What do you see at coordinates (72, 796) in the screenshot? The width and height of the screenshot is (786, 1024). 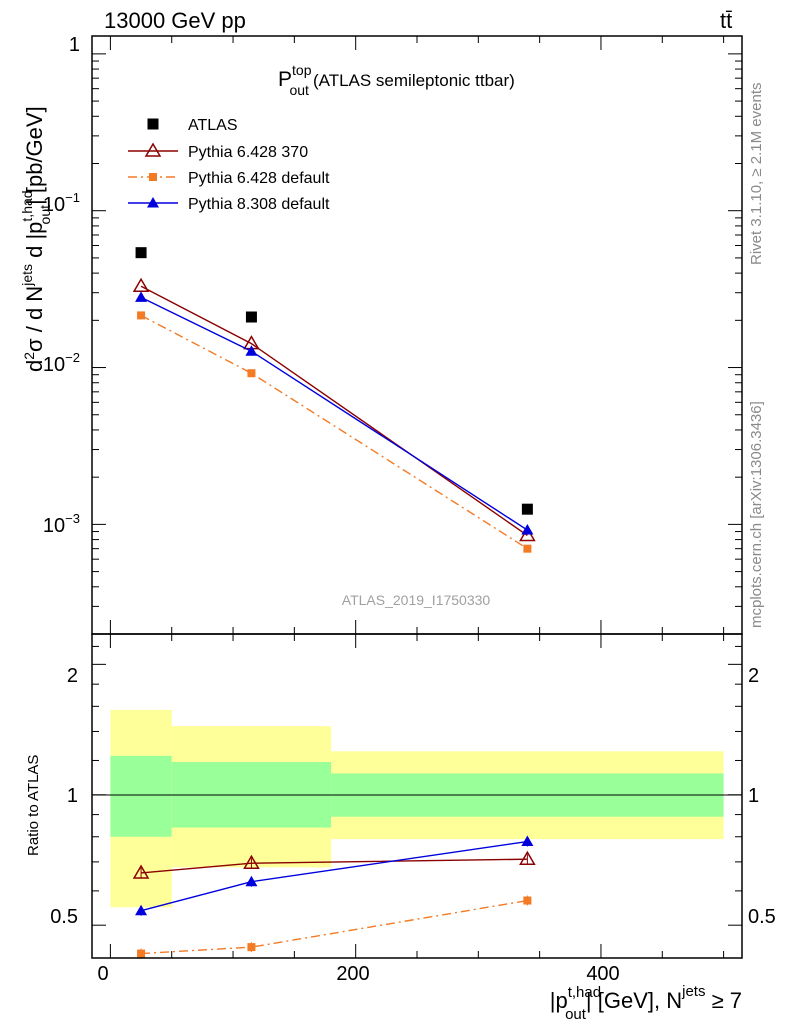 I see `ratio-ytick-label-1: 1` at bounding box center [72, 796].